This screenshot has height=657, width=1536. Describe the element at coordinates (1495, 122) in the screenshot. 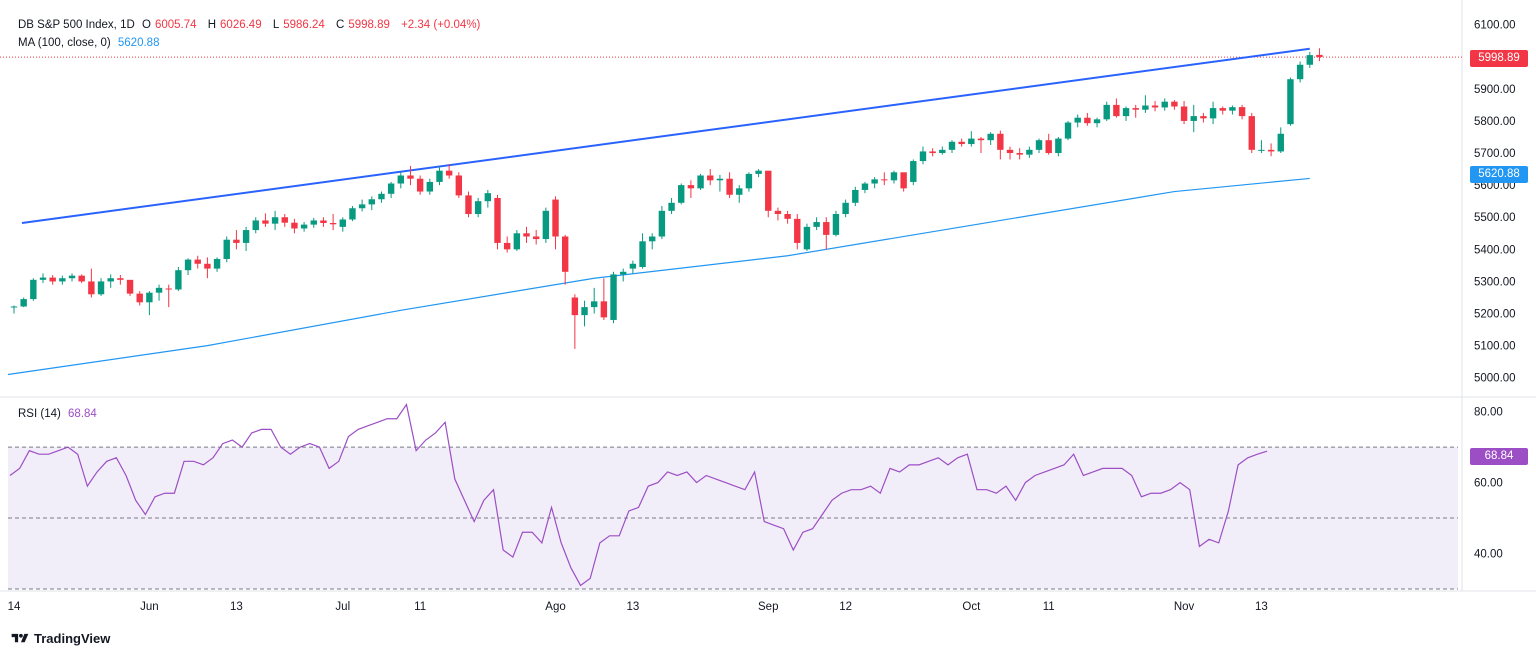

I see `price-tick-label: 5800.00` at that location.